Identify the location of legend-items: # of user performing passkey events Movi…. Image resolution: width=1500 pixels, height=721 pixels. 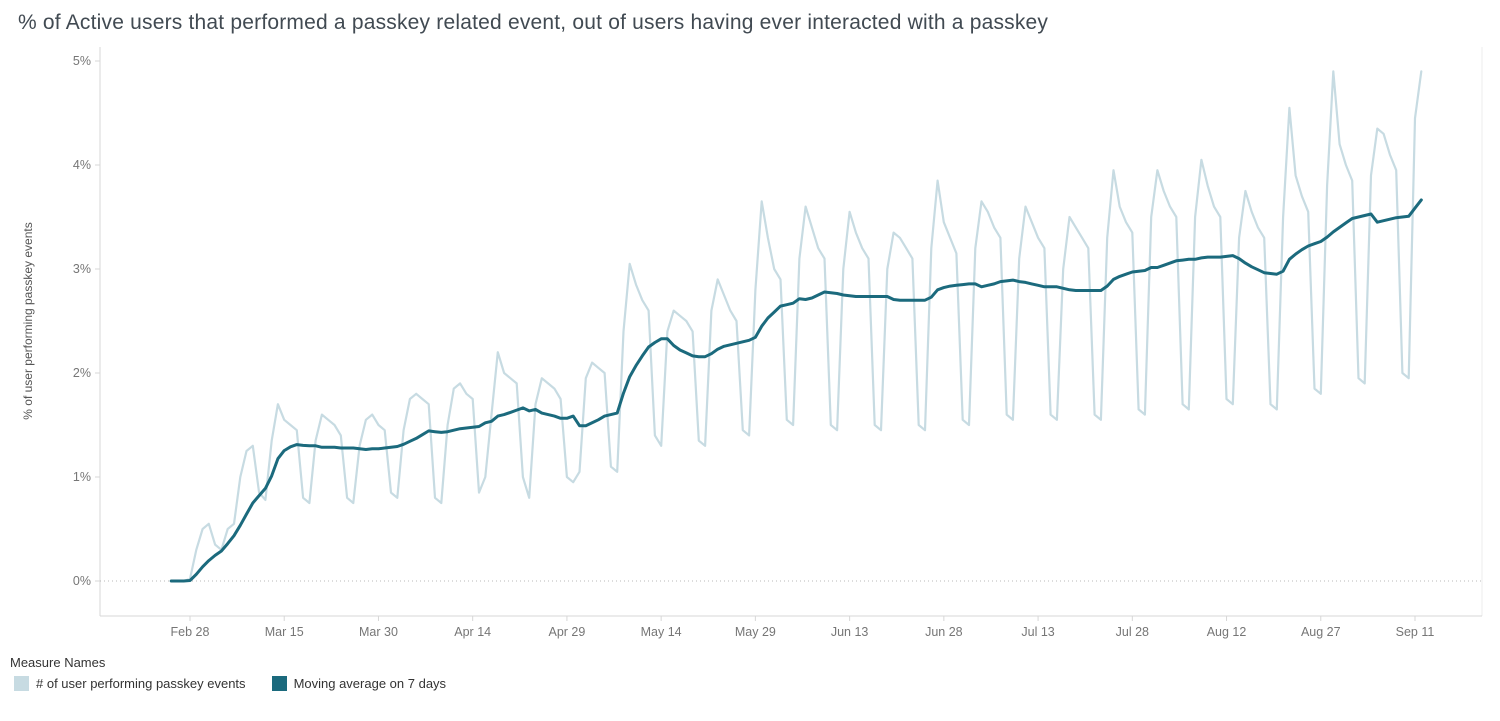
(755, 683).